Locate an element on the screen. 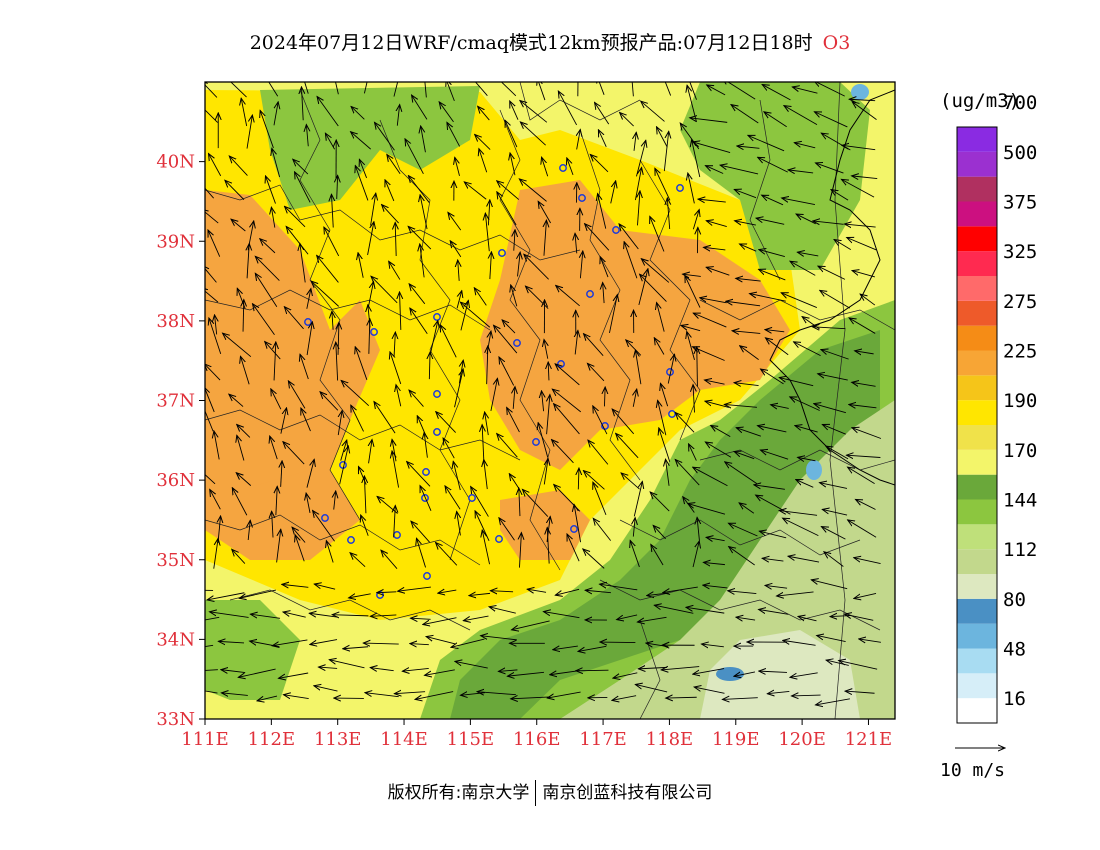 The image size is (1100, 850). footer-separator is located at coordinates (536, 793).